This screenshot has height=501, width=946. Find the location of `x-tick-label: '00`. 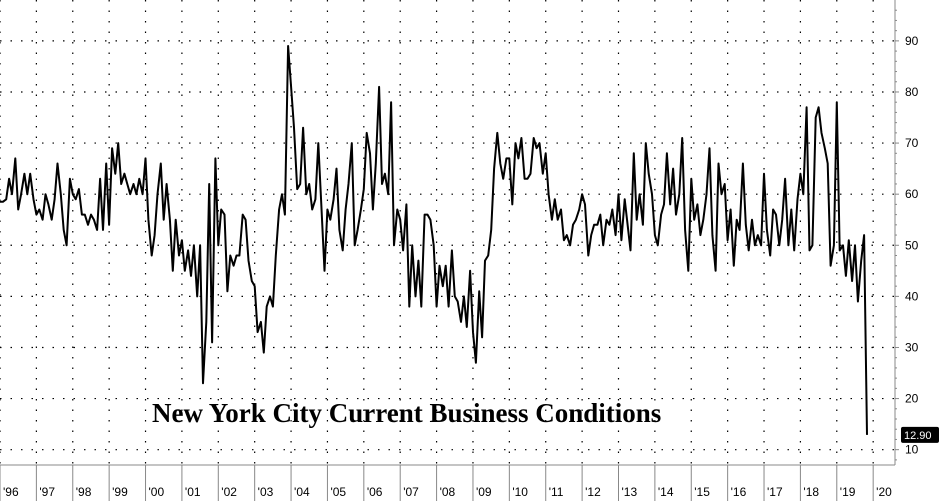

x-tick-label: '00 is located at coordinates (157, 492).